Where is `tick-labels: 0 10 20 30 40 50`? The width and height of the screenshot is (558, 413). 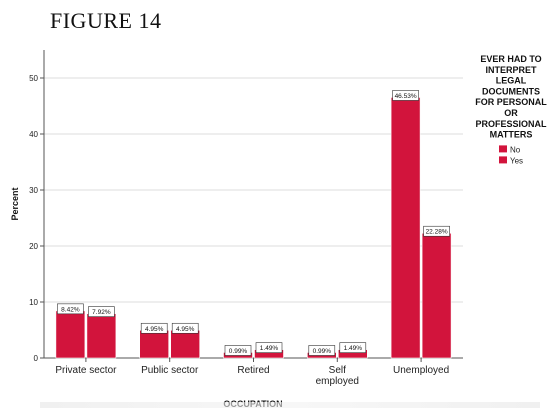
tick-labels: 0 10 20 30 40 50 is located at coordinates (33, 218).